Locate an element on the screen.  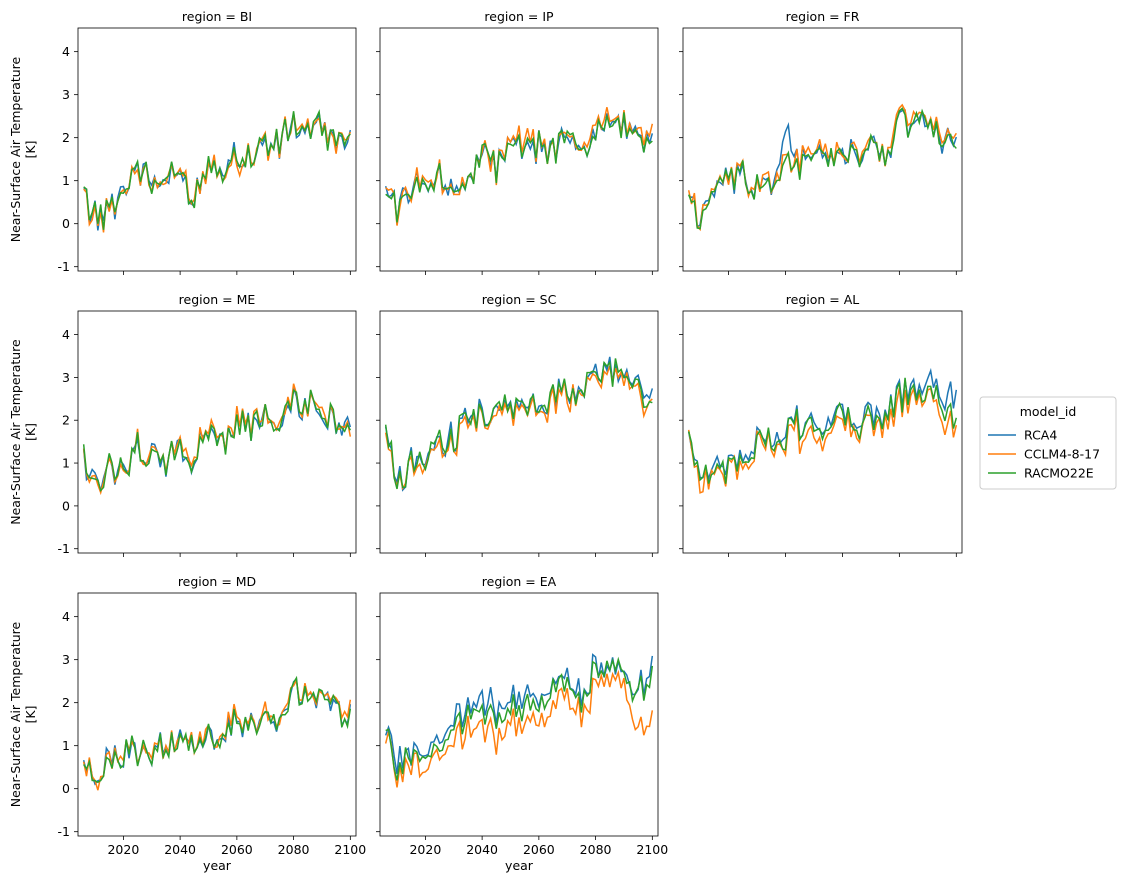
panel-7: region = EA 2020 2040 2060 2080 2100 year is located at coordinates (522, 723).